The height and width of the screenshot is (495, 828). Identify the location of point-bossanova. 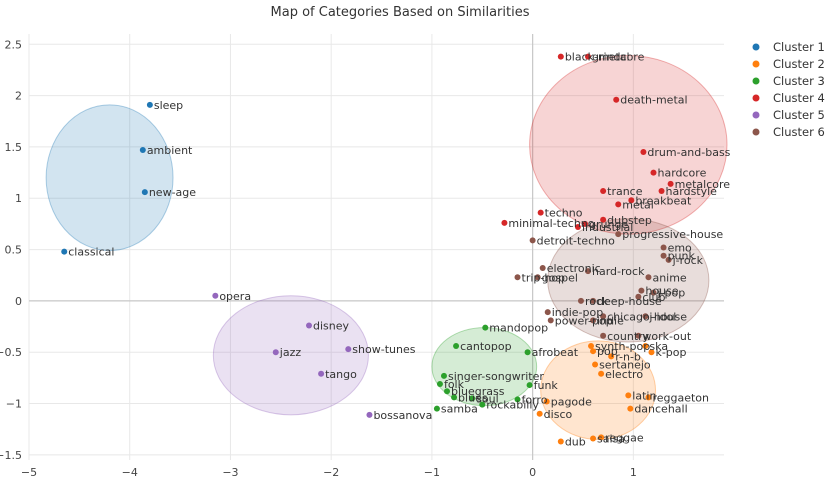
(369, 414).